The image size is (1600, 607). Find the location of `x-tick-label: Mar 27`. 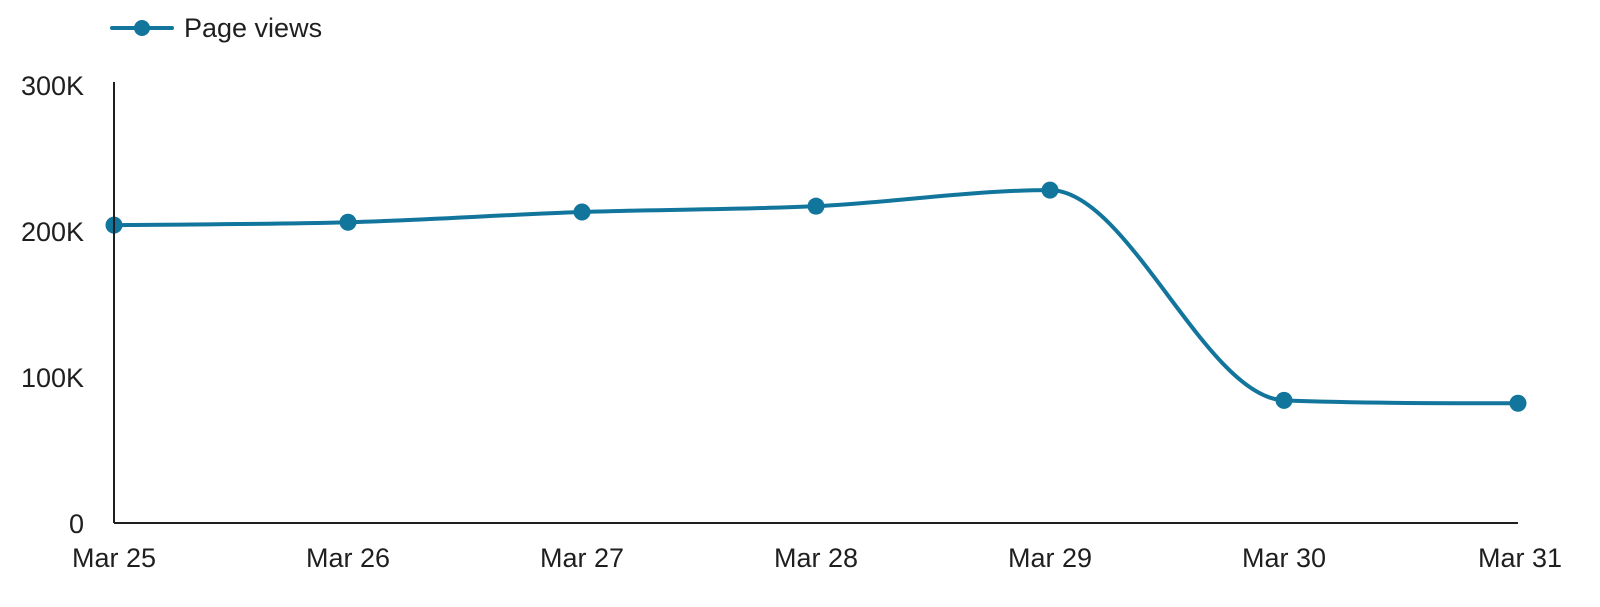

x-tick-label: Mar 27 is located at coordinates (582, 558).